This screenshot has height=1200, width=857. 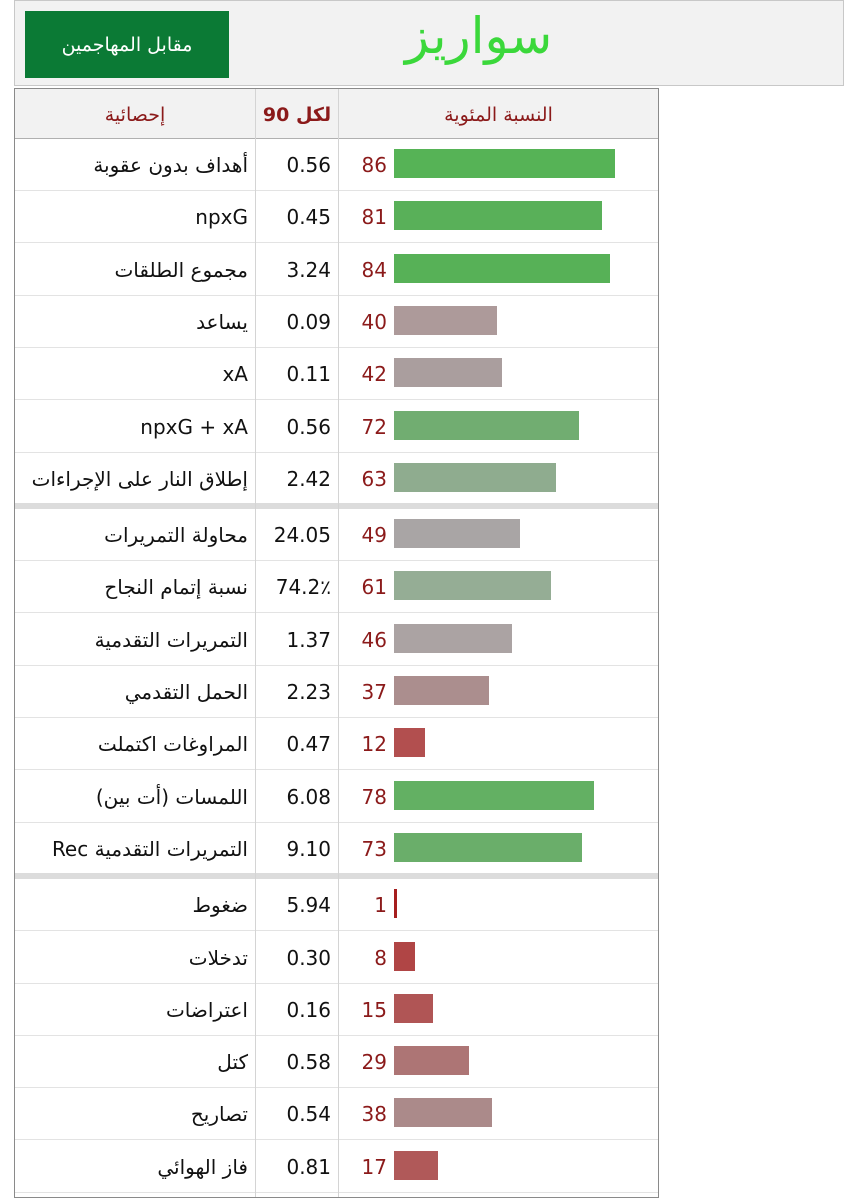 What do you see at coordinates (374, 269) in the screenshot?
I see `percentile-value: 84` at bounding box center [374, 269].